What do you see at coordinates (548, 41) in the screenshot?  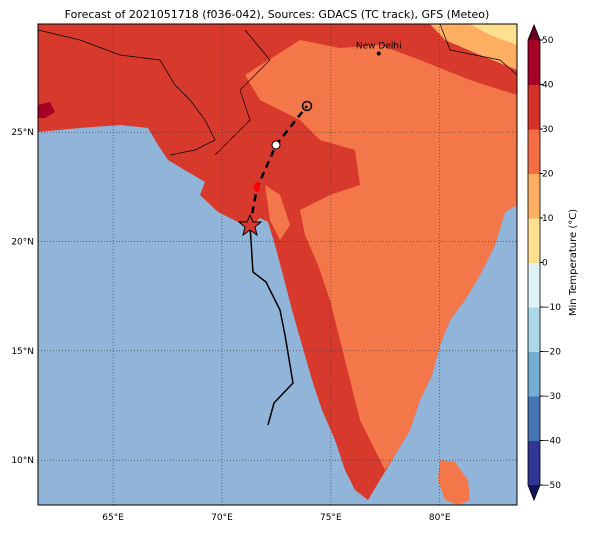 I see `colorbar-tick-label: 50` at bounding box center [548, 41].